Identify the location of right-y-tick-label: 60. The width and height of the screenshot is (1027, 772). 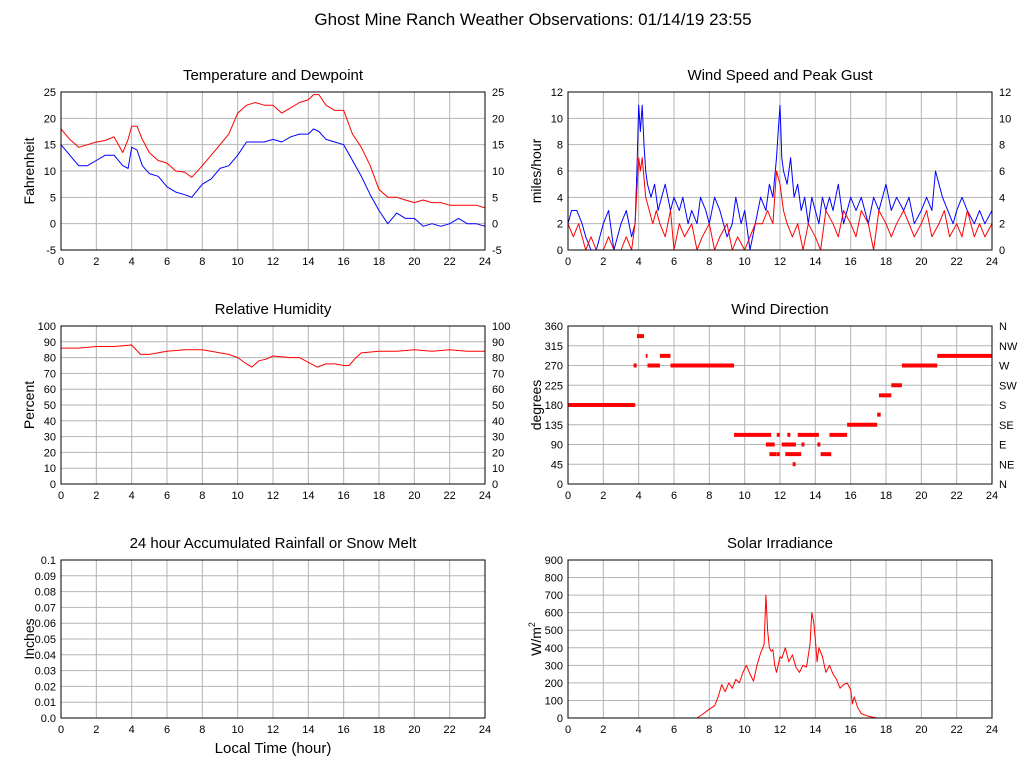
(498, 390).